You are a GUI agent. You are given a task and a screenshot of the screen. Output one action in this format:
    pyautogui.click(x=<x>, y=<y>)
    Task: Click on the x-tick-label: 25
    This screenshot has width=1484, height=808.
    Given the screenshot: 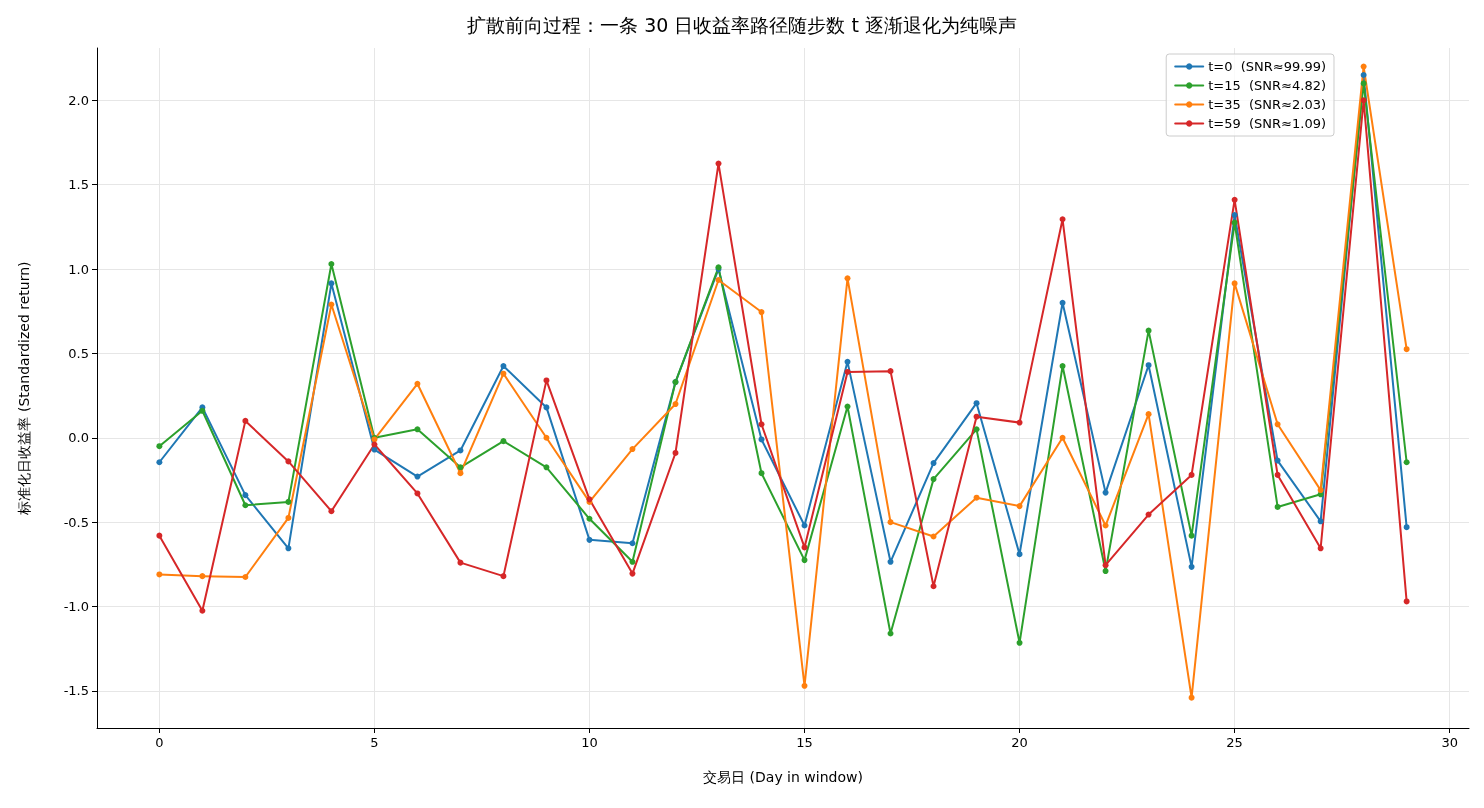 What is the action you would take?
    pyautogui.click(x=1234, y=742)
    